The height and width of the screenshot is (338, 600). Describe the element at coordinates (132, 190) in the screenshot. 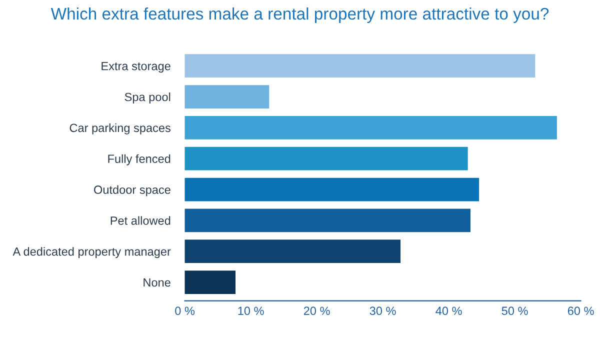

I see `y-tick-label: Outdoor space` at that location.